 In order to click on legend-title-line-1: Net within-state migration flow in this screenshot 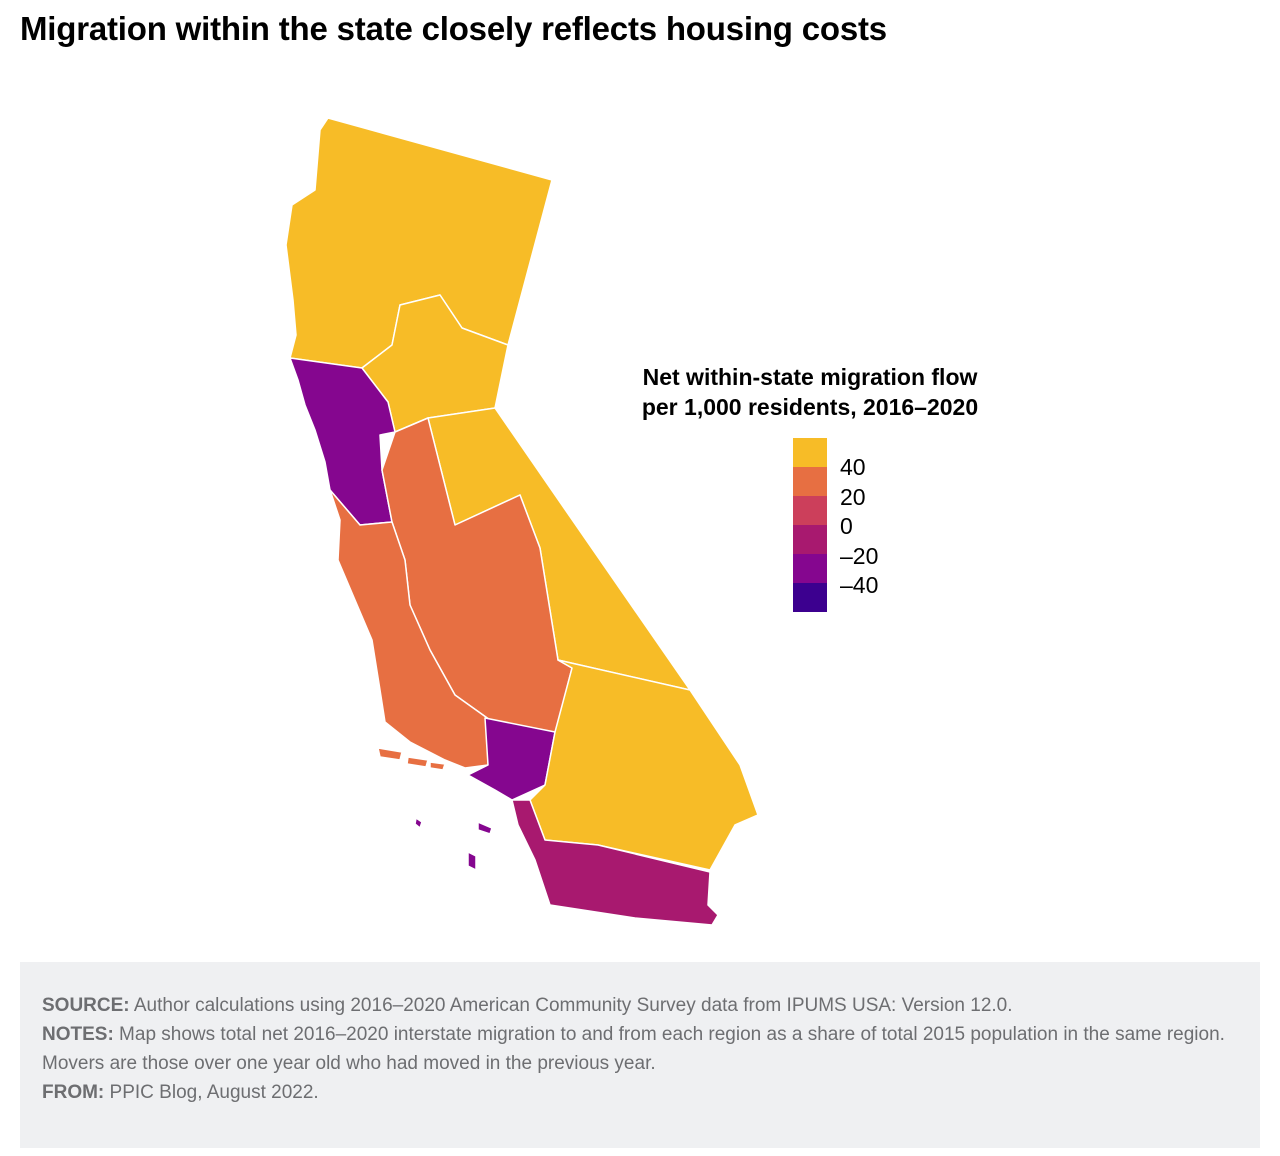, I will do `click(810, 377)`.